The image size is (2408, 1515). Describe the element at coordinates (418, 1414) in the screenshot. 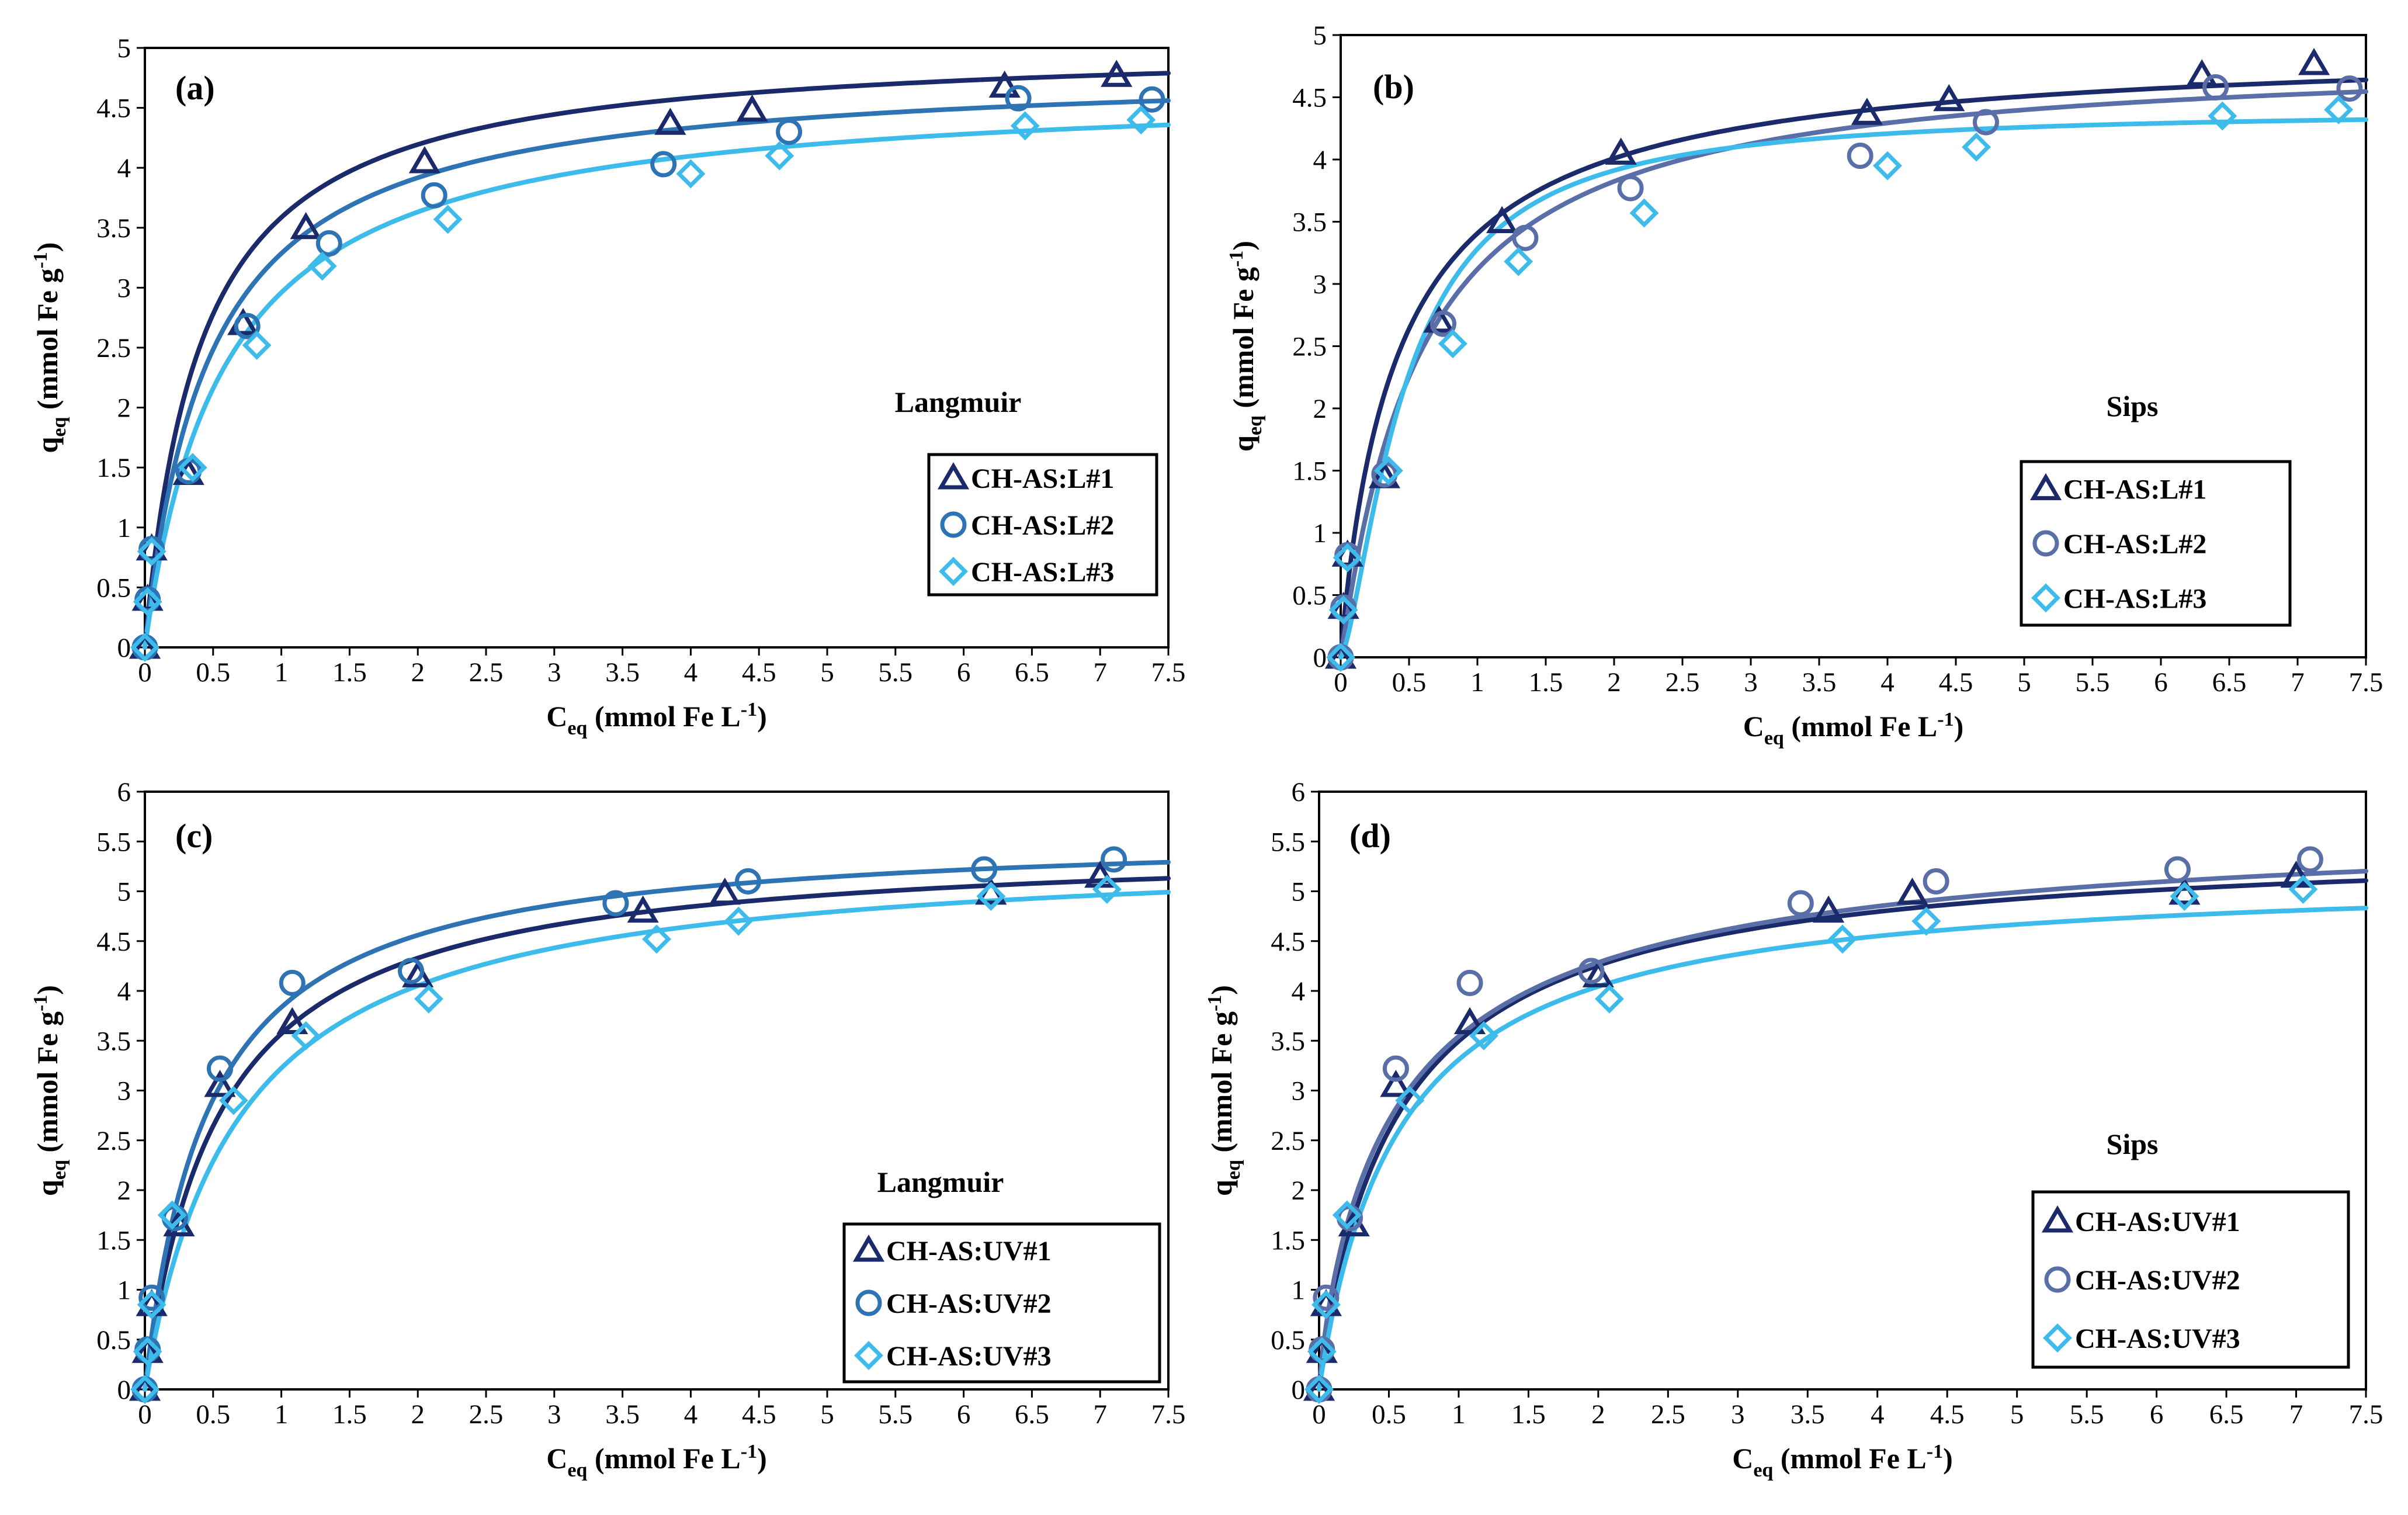

I see `x-tick-label: 2` at that location.